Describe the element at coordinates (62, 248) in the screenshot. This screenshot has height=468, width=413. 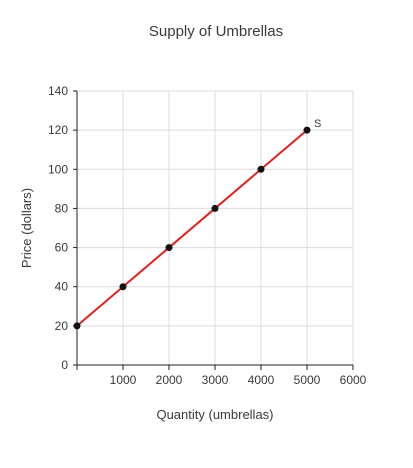
I see `y-tick-label: 60` at that location.